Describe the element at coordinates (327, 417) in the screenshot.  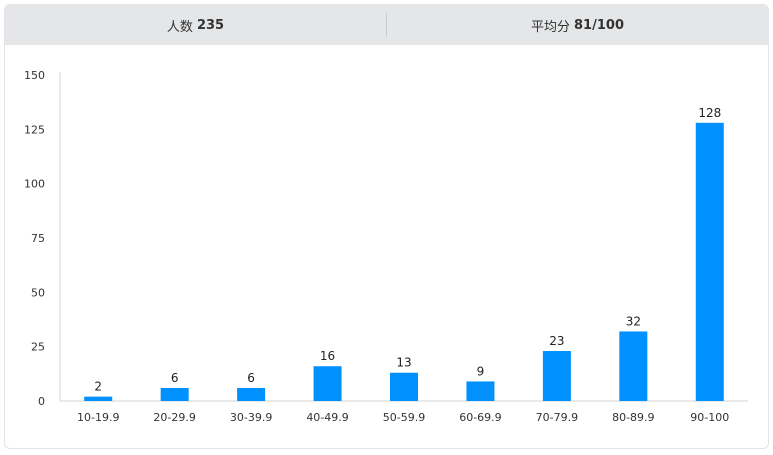
I see `x-tick-label: 40-49.9` at that location.